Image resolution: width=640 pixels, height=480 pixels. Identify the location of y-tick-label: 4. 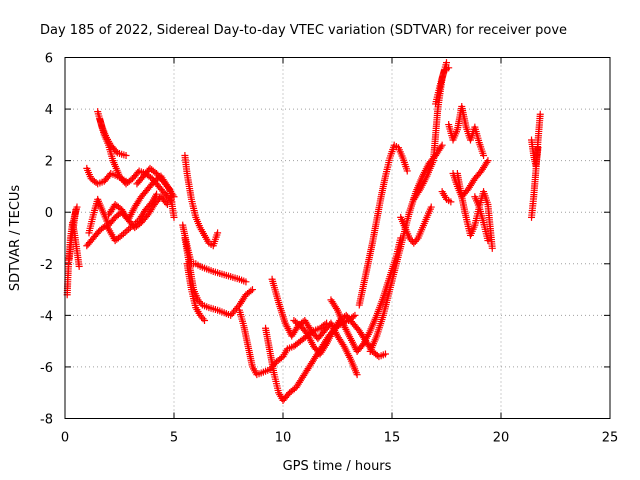
(49, 110).